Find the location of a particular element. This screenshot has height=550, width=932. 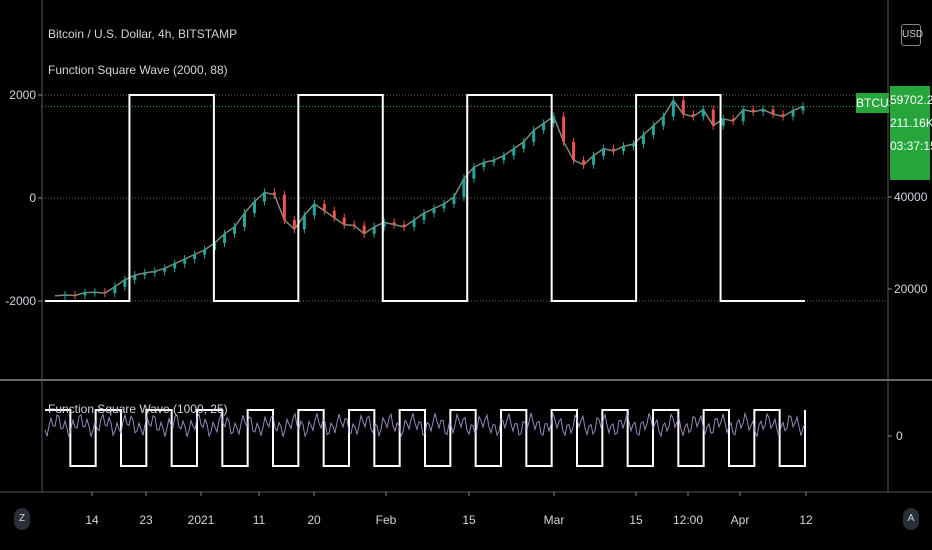

last-price-tag: 59702.23 211.16K 03:37:15 is located at coordinates (911, 133).